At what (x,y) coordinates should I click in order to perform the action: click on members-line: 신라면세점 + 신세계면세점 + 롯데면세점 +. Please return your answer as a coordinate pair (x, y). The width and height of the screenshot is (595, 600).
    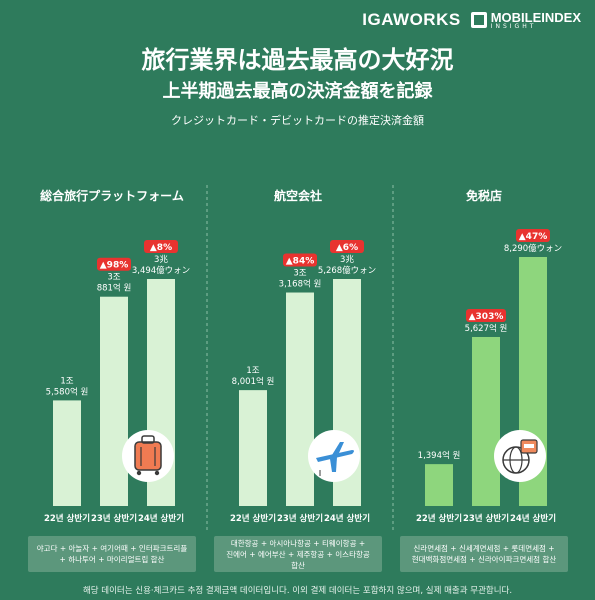
    Looking at the image, I should click on (484, 548).